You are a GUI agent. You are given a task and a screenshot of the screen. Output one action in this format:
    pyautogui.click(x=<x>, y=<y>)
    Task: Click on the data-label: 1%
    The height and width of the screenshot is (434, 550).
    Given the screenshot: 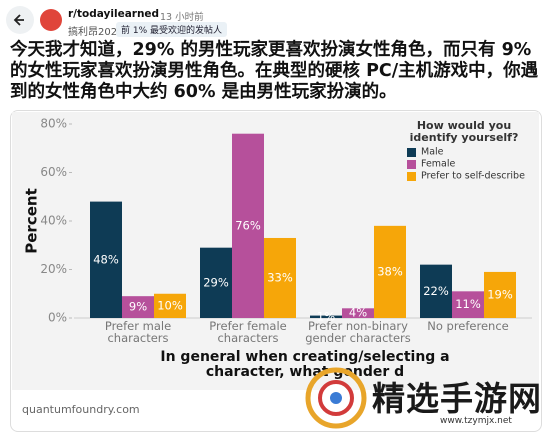 What is the action you would take?
    pyautogui.click(x=326, y=316)
    